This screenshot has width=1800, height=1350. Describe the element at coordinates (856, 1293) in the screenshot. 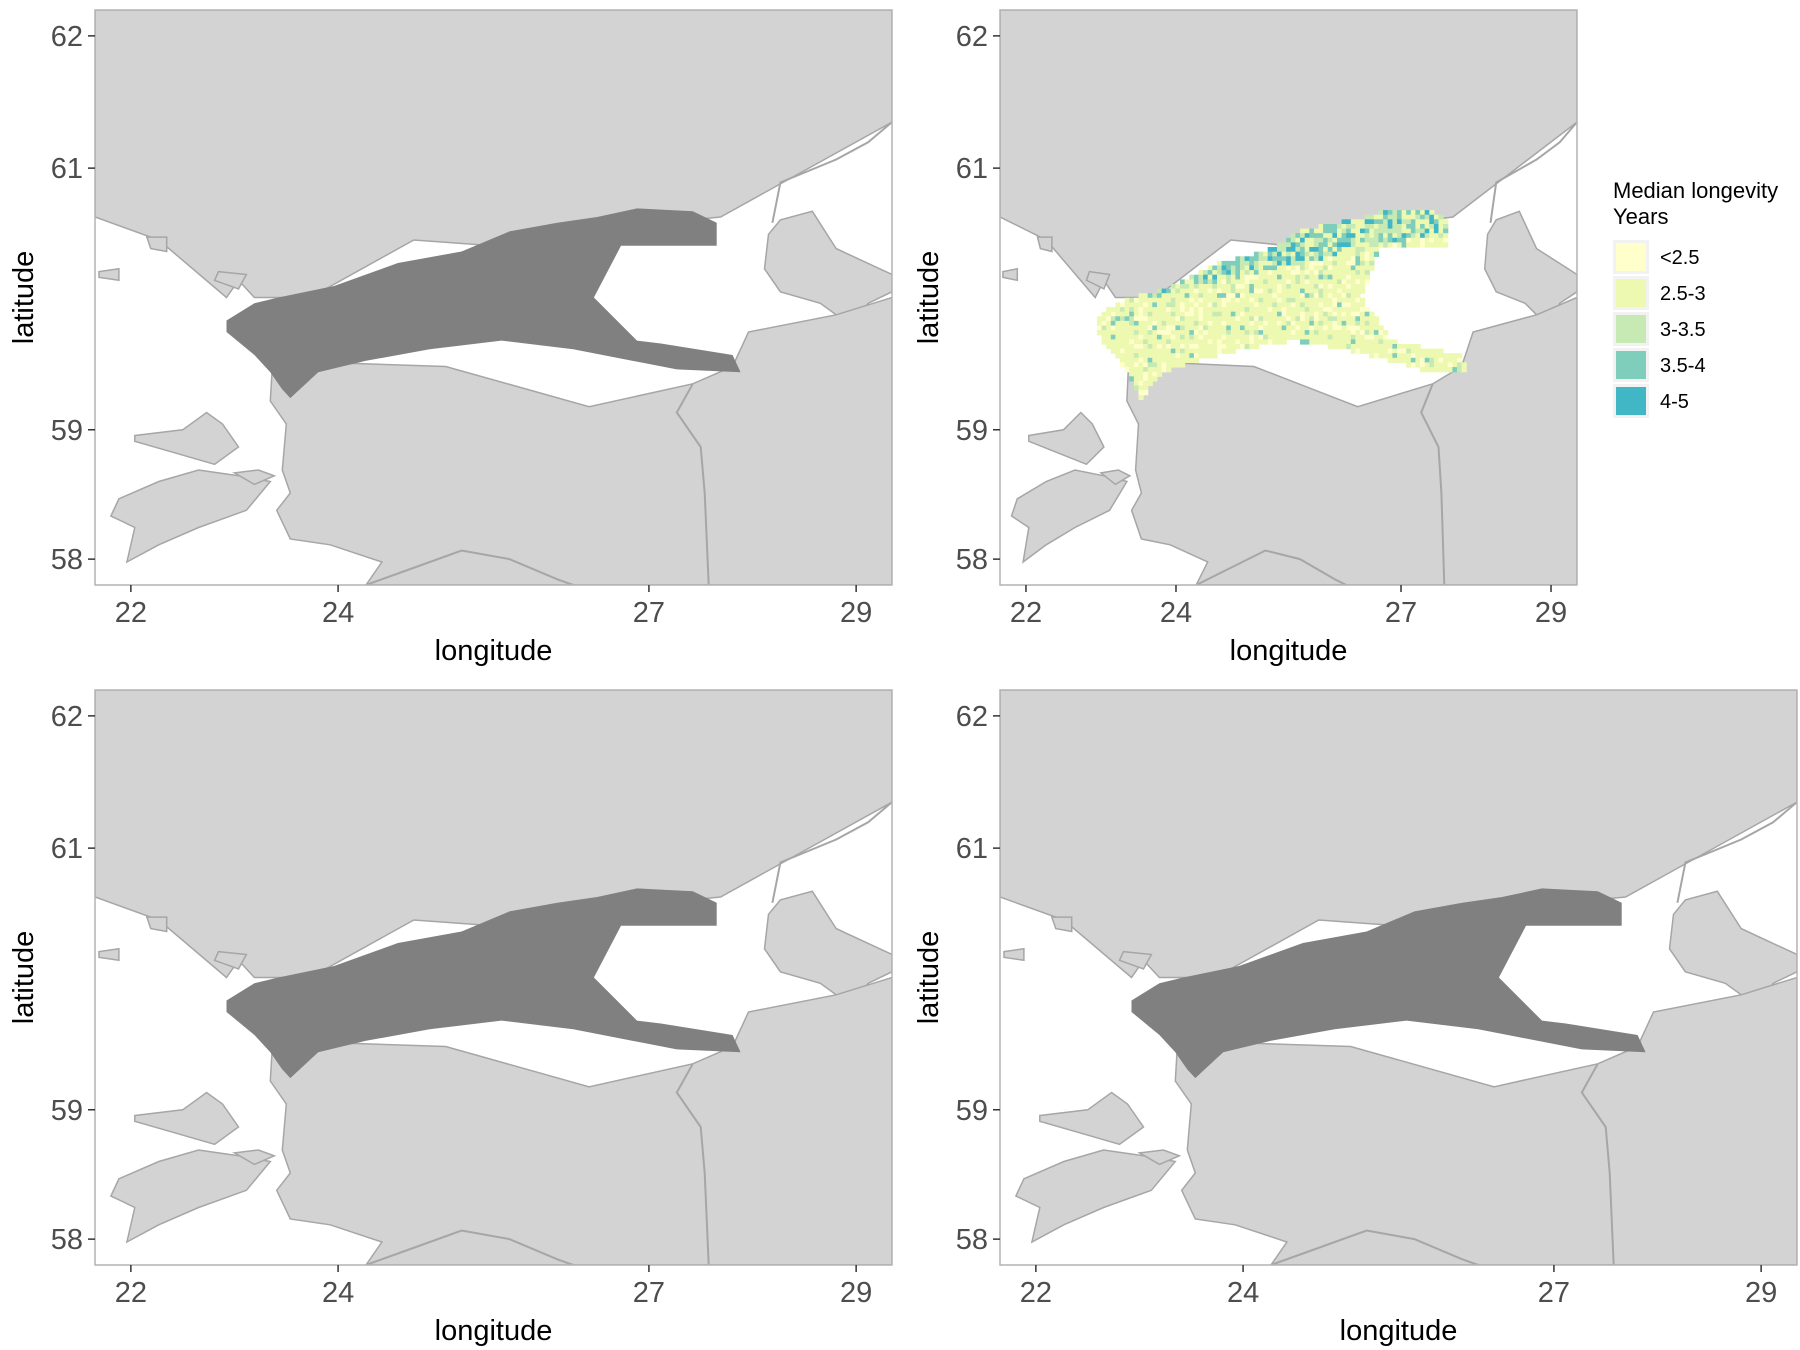

I see `x-tick-label: 29` at that location.